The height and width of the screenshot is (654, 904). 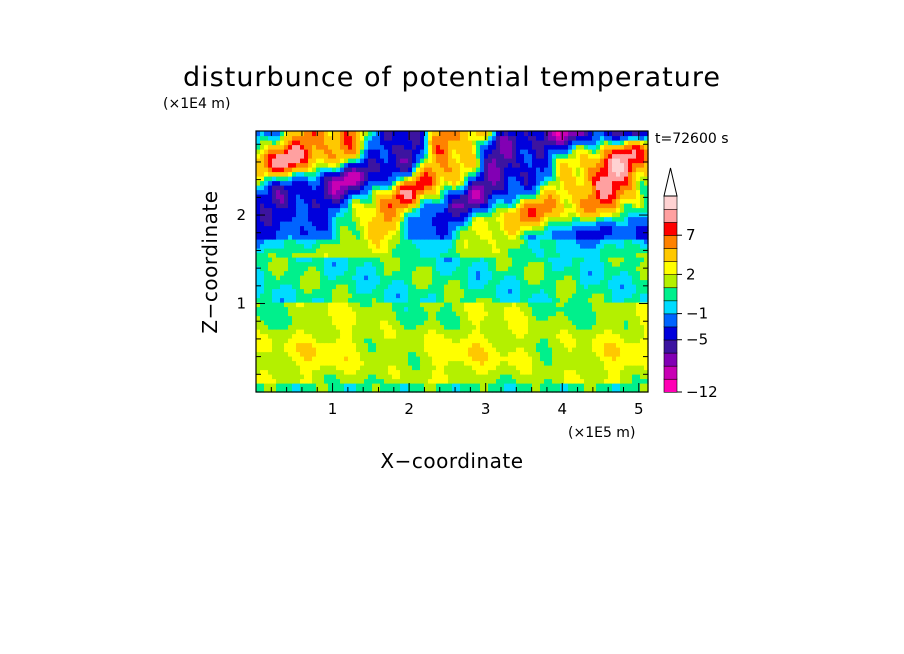 What do you see at coordinates (196, 104) in the screenshot?
I see `y-unit-label: (×1E4 m)` at bounding box center [196, 104].